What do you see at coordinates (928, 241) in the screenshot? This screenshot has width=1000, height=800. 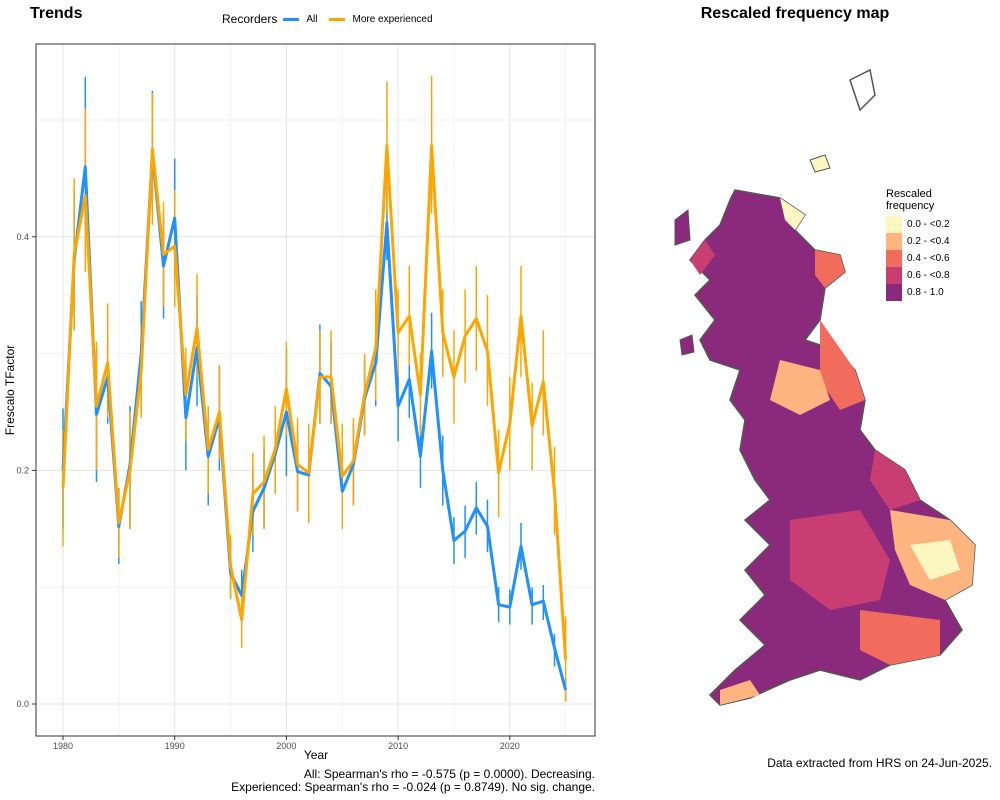 I see `map-legend-label: 0.2 - <0.4` at bounding box center [928, 241].